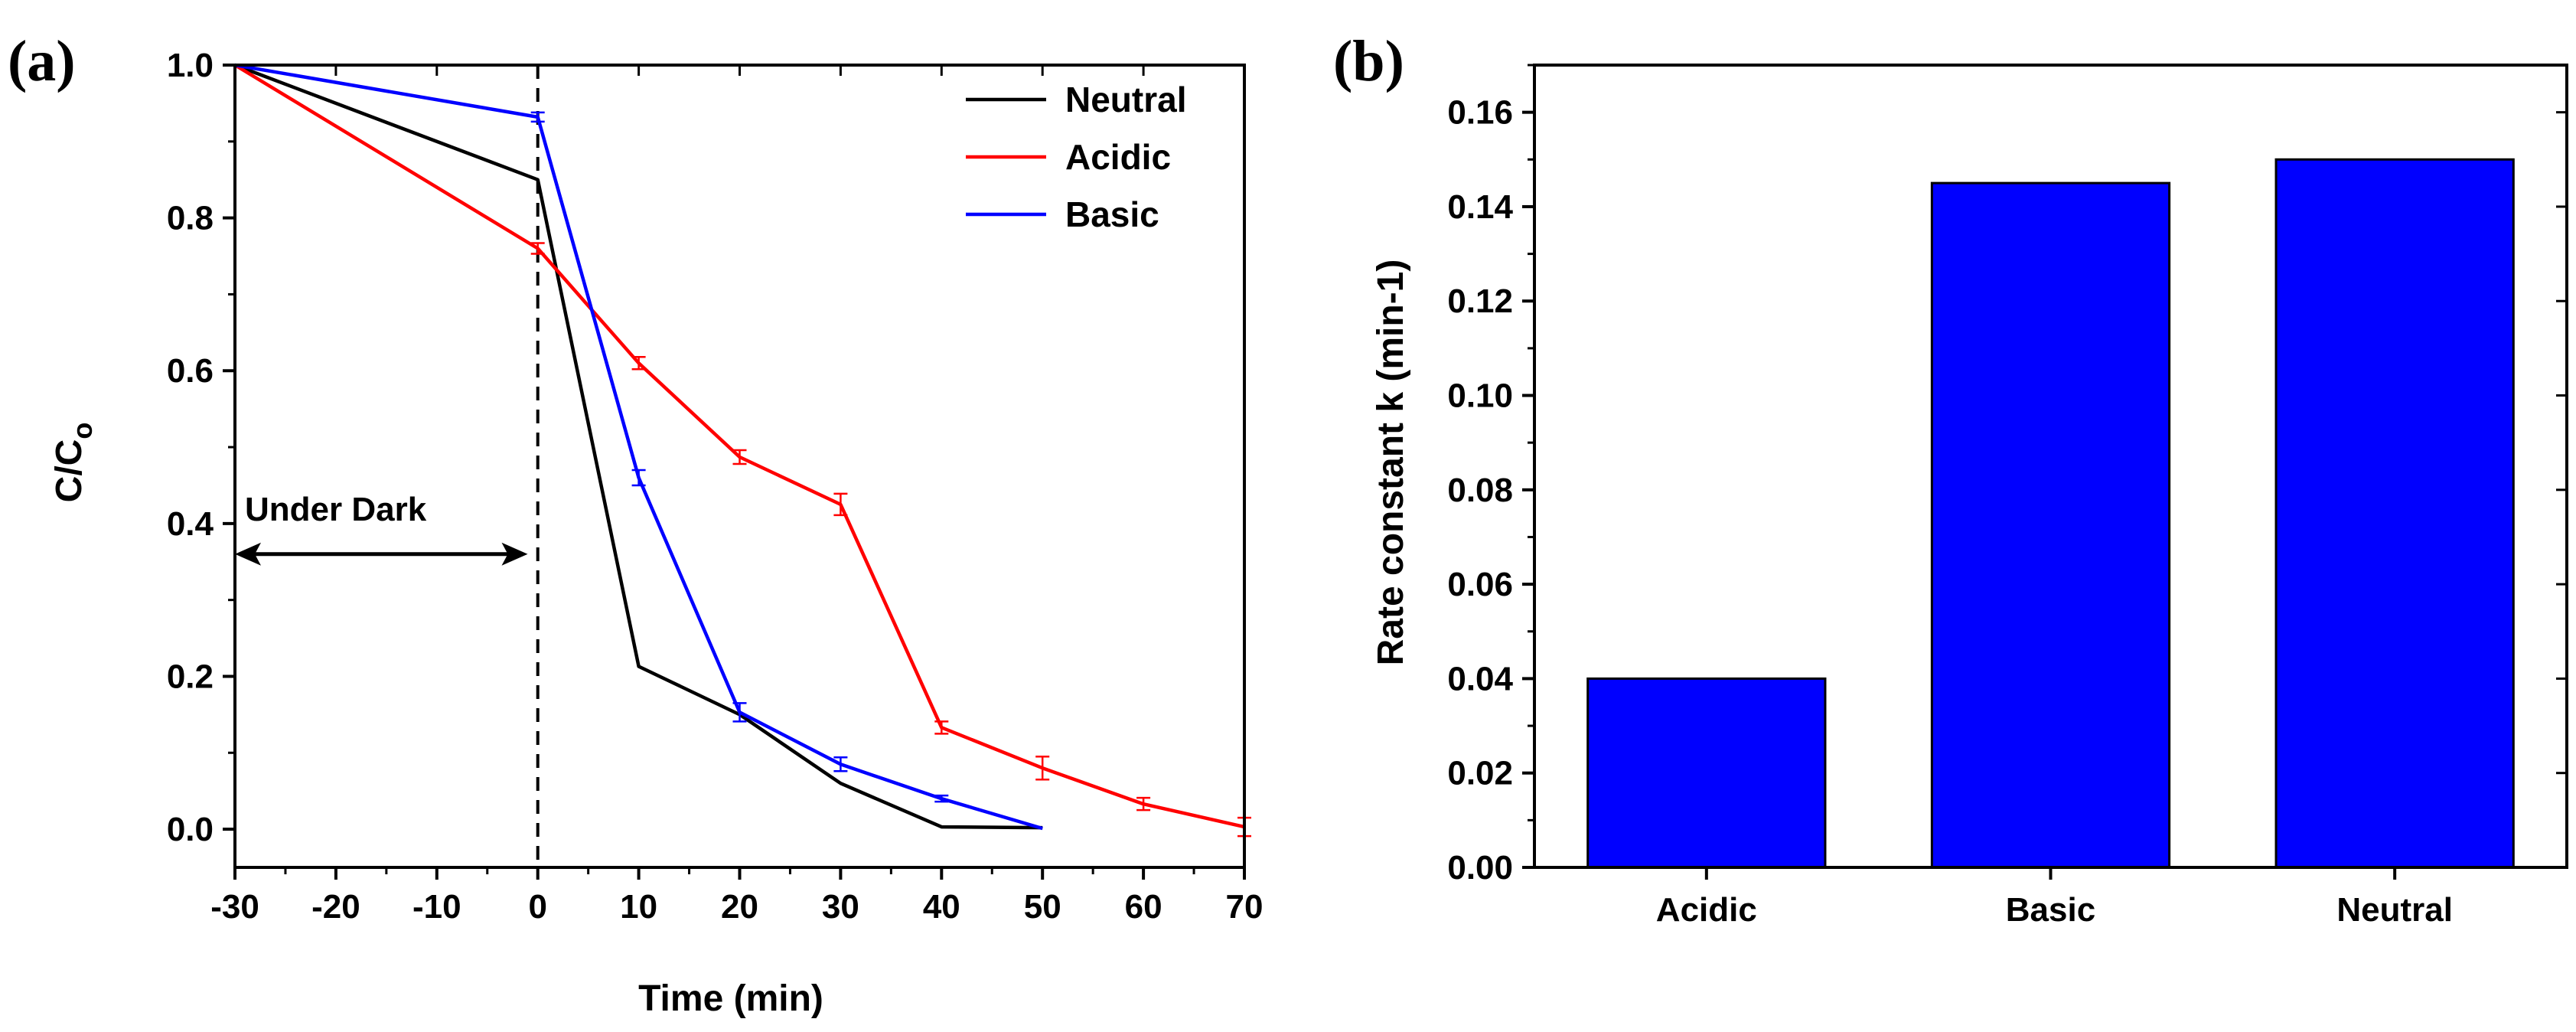  Describe the element at coordinates (1368, 61) in the screenshot. I see `panel-b-label: (b)` at that location.